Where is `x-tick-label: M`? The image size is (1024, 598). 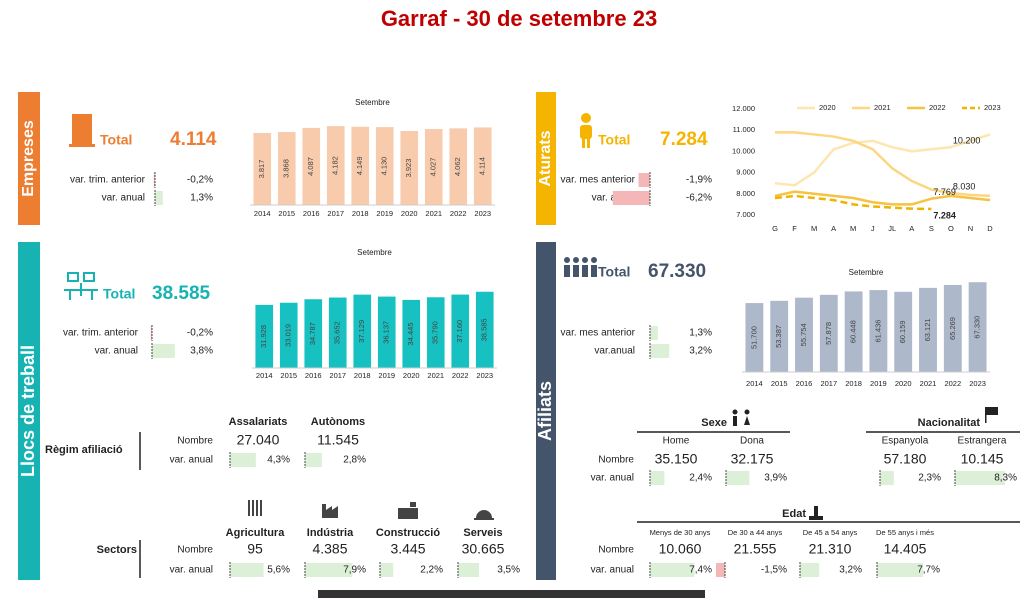
x-tick-label: M is located at coordinates (814, 228).